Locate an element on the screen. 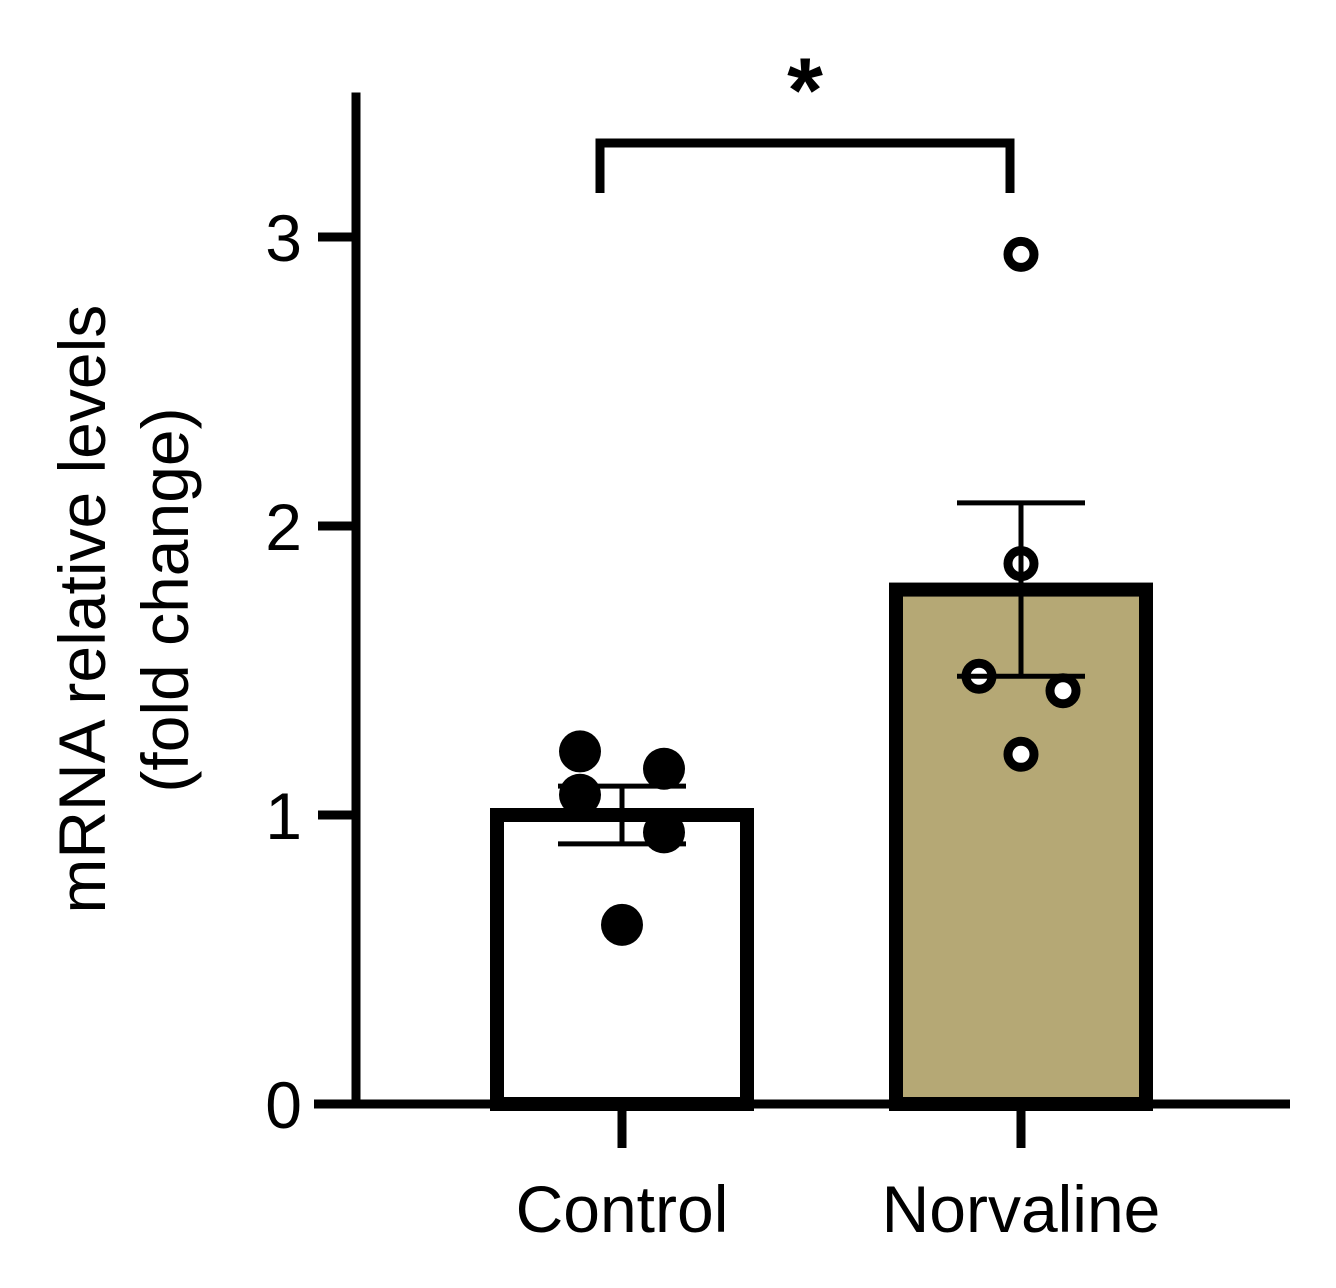 The image size is (1336, 1288). y-tick-label: 0 is located at coordinates (283, 1105).